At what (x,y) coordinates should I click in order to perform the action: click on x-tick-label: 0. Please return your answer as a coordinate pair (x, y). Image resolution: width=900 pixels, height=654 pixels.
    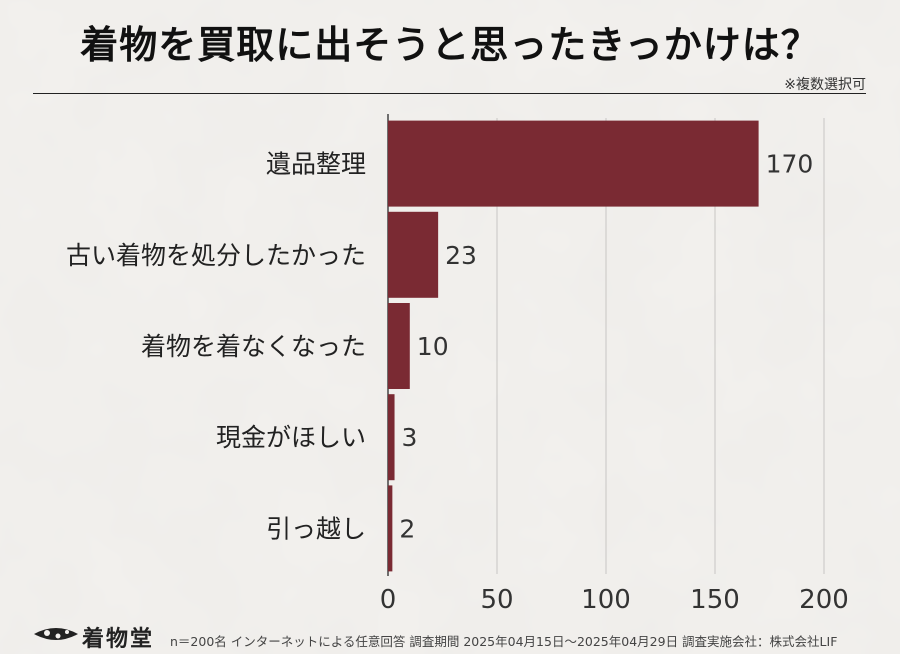
    Looking at the image, I should click on (388, 600).